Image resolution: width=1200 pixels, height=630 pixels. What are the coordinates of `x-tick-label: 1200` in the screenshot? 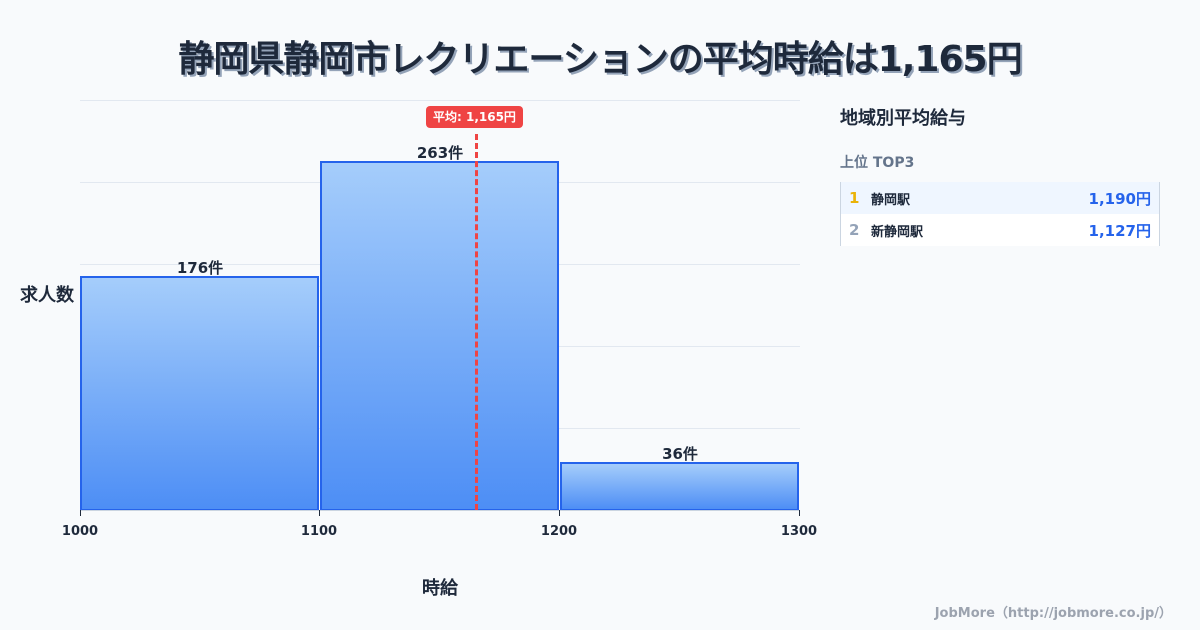 It's located at (559, 531).